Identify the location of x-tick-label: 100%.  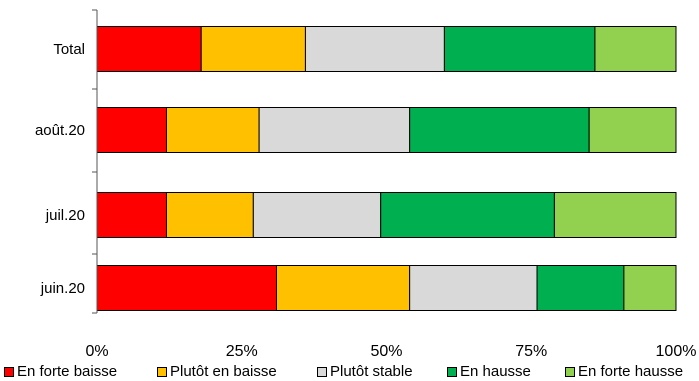
(676, 351).